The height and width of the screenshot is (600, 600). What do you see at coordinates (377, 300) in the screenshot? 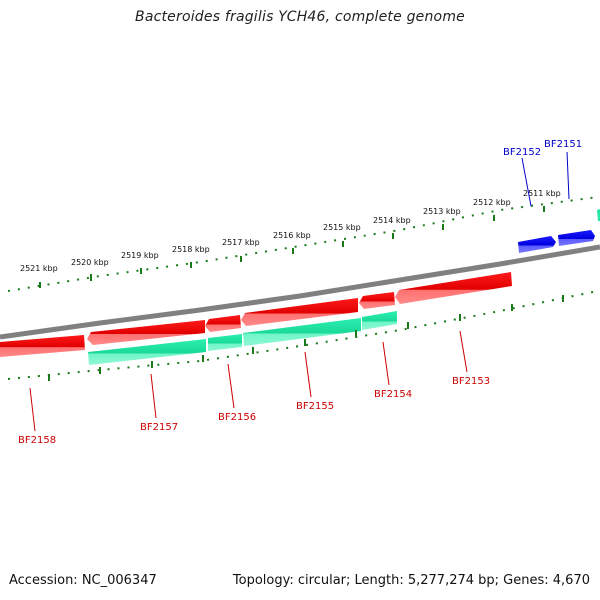
I see `gene-BF2154` at bounding box center [377, 300].